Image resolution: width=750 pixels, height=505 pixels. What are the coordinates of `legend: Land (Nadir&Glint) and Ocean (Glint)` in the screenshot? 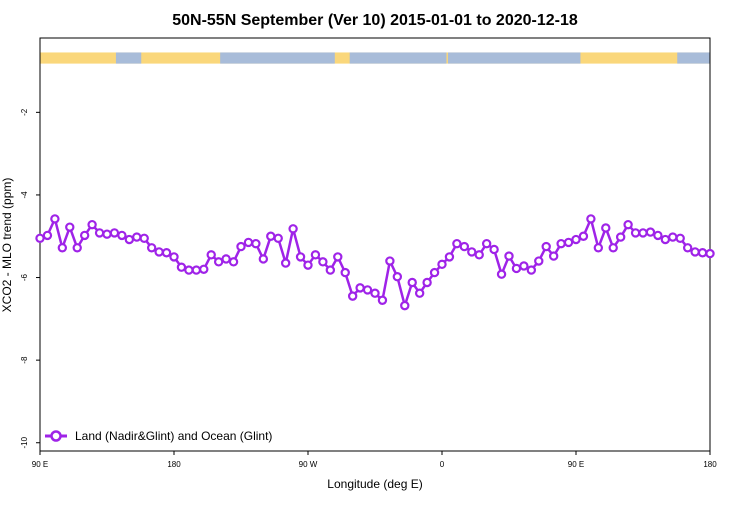 It's located at (158, 436).